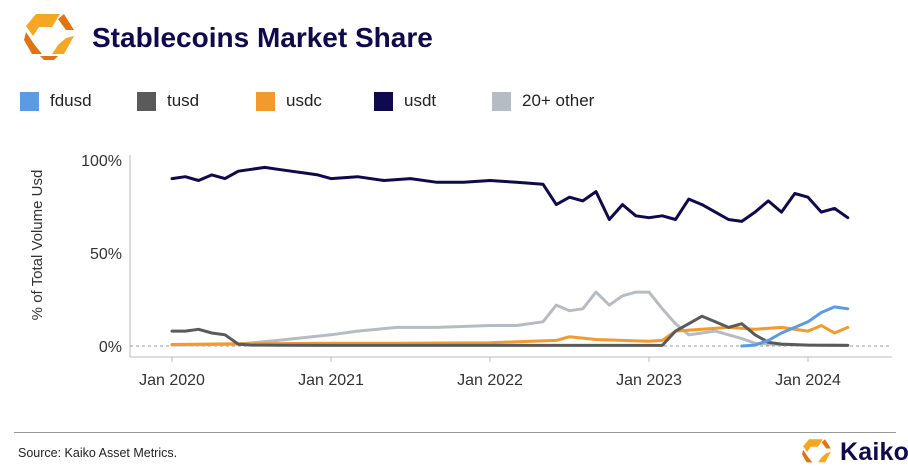 This screenshot has width=908, height=470. I want to click on header, so click(50, 36).